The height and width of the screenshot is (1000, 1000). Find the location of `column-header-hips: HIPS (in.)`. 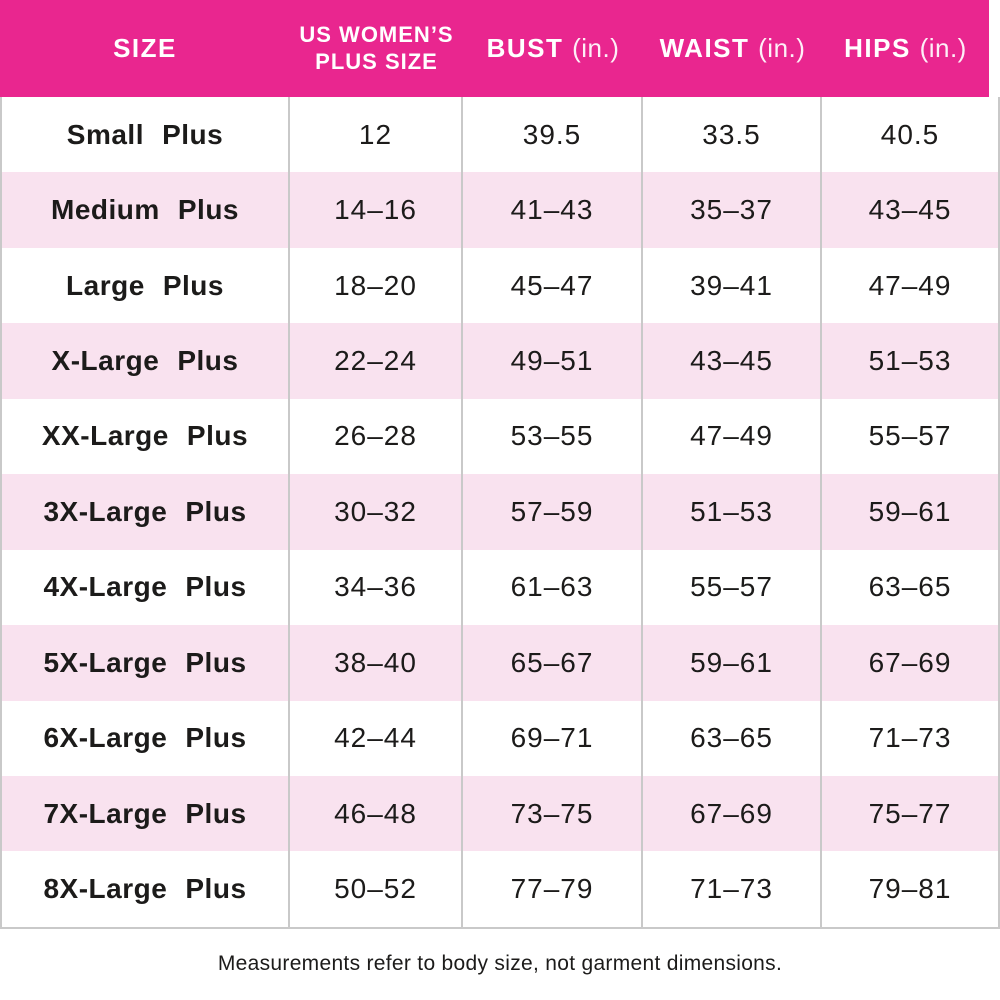

column-header-hips: HIPS (in.) is located at coordinates (905, 48).